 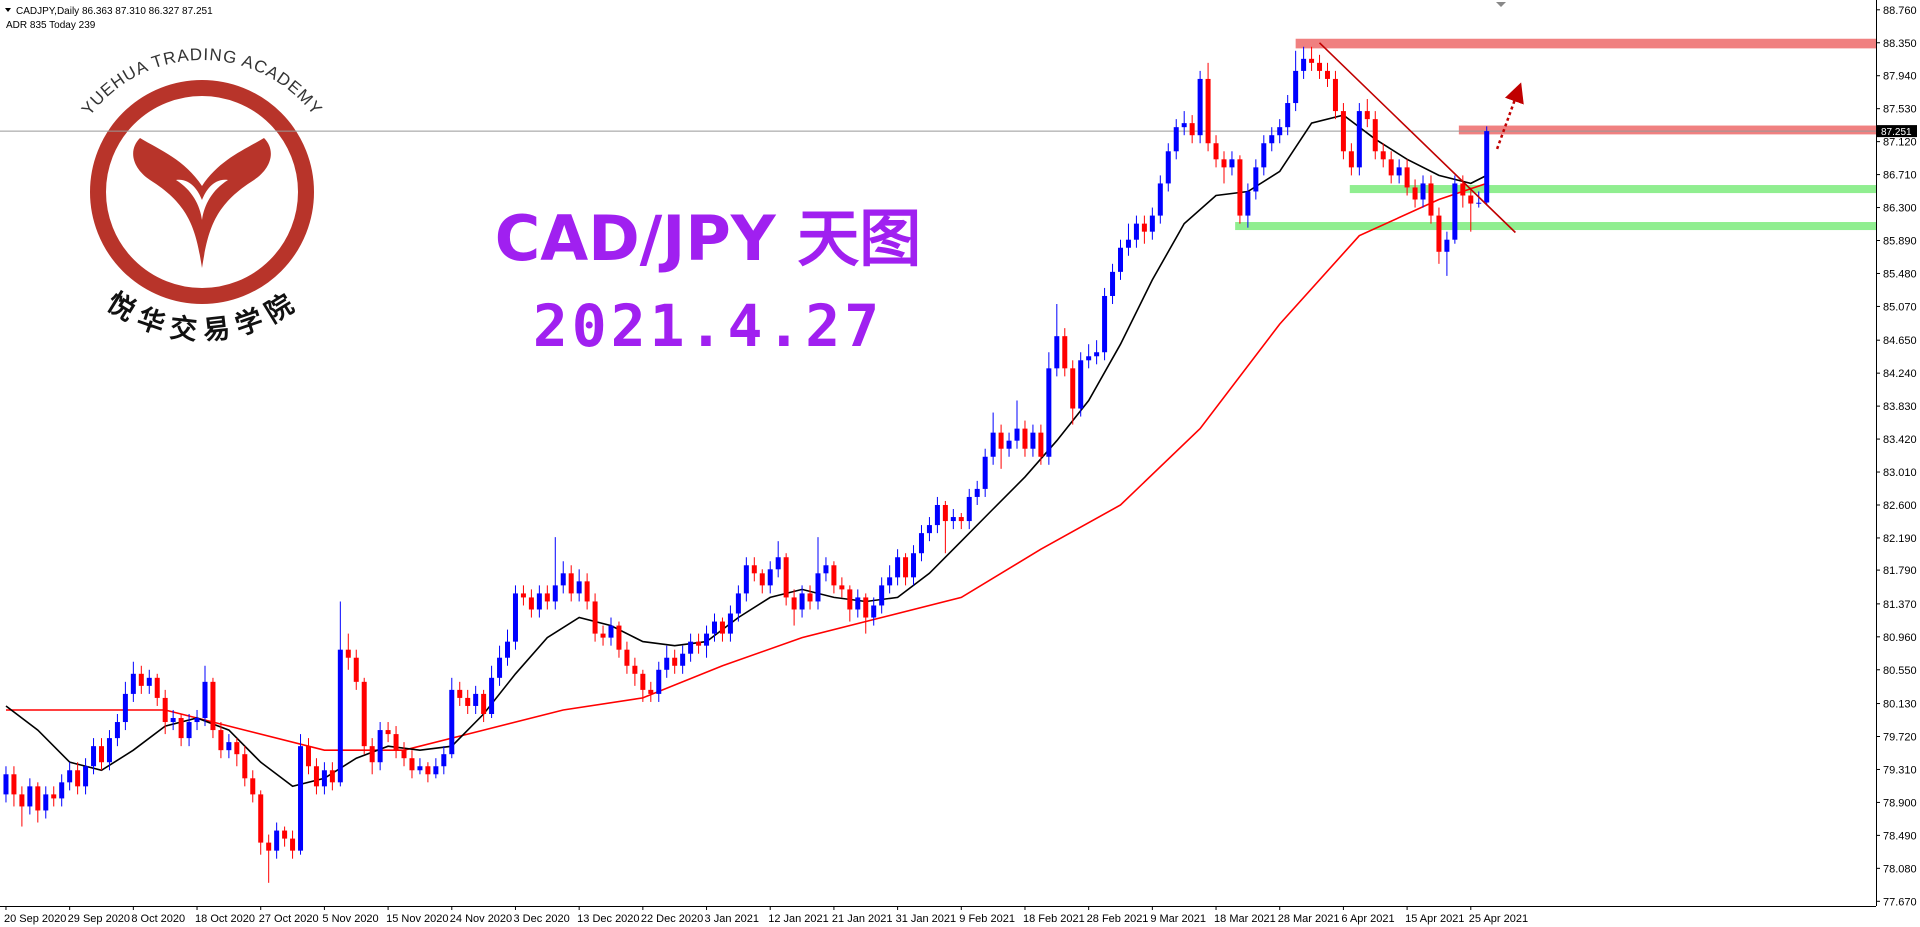 I want to click on x-tick-label: 20 Sep 2020, so click(x=35, y=919).